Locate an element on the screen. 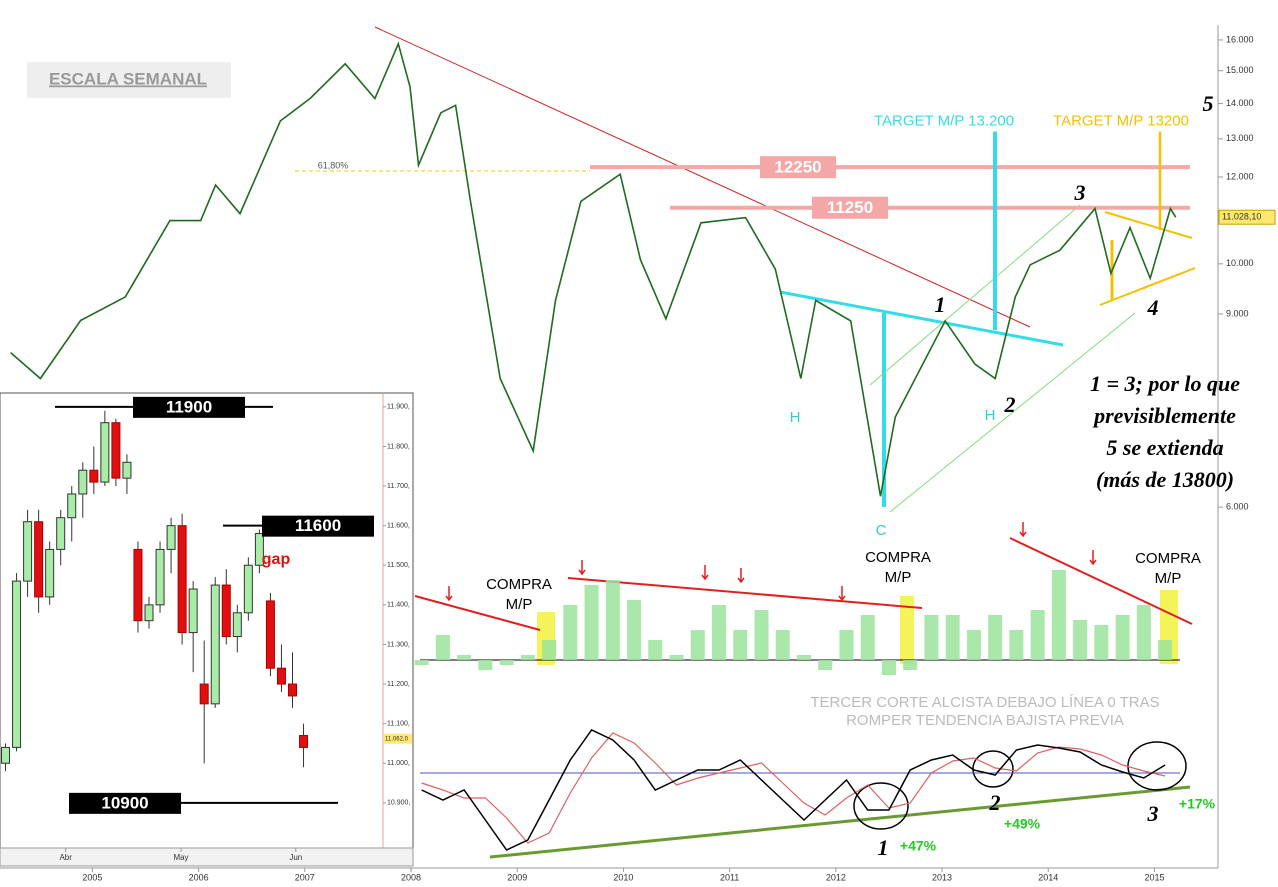  annotation: TERCER CORTE ALCISTA DEBAJO LÍNEA 0 TRAS is located at coordinates (984, 702).